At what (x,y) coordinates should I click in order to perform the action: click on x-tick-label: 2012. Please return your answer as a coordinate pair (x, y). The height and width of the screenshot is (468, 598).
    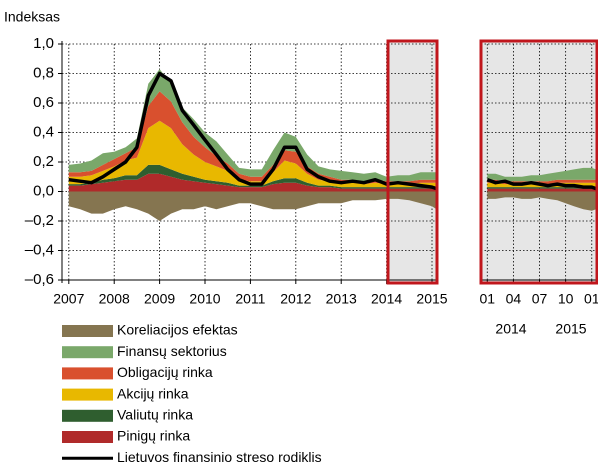
    Looking at the image, I should click on (295, 299).